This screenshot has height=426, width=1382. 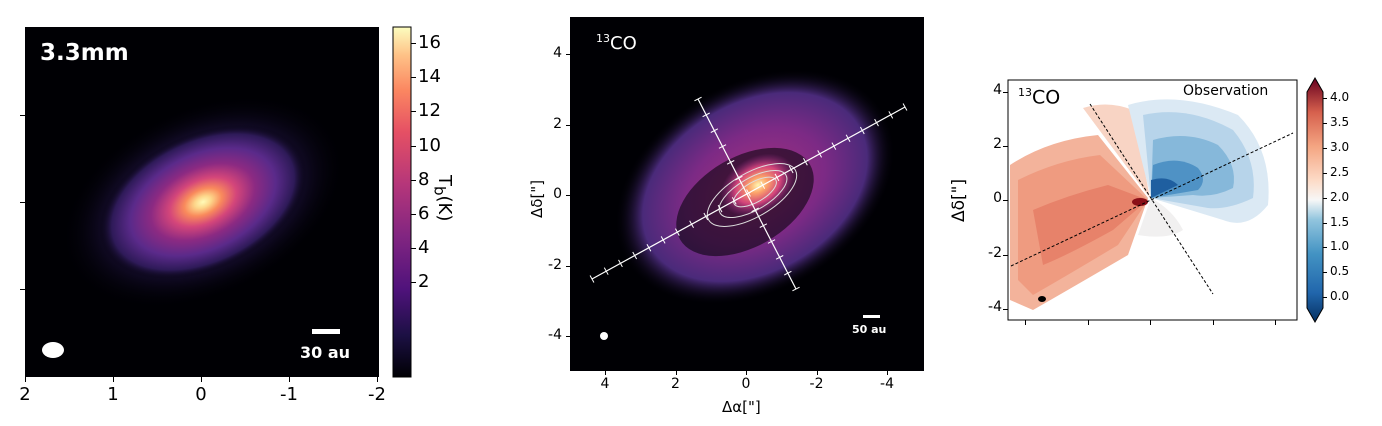 What do you see at coordinates (429, 111) in the screenshot?
I see `colorbar-tick-label: 12` at bounding box center [429, 111].